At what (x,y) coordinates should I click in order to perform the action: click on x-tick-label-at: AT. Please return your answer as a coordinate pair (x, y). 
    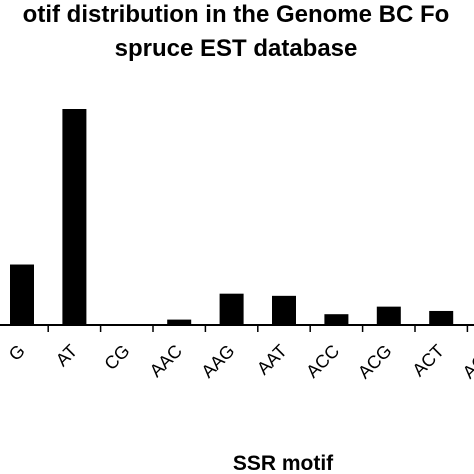
    Looking at the image, I should click on (66, 355).